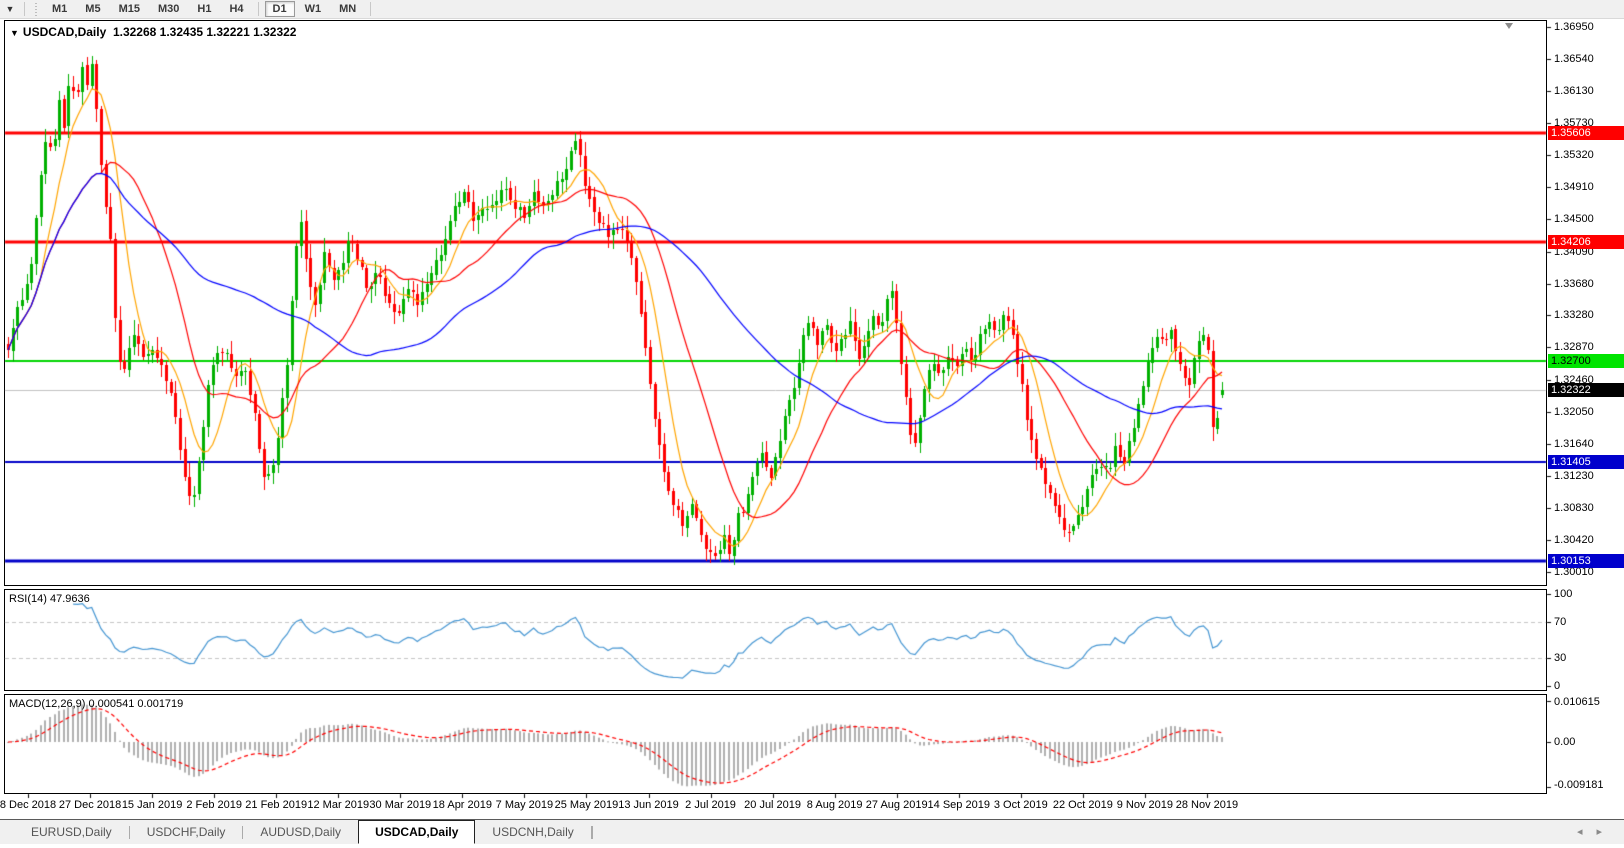 The width and height of the screenshot is (1624, 848). I want to click on chart-tab-usdcnh: USDCNH,Daily, so click(533, 832).